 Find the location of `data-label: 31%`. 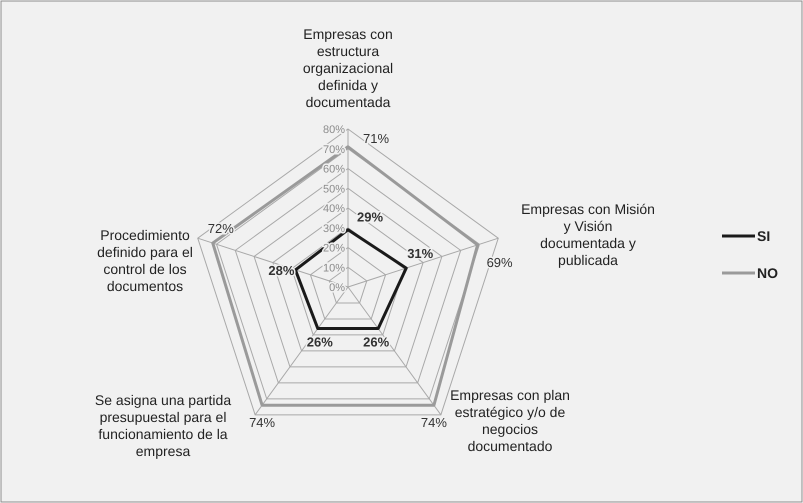

data-label: 31% is located at coordinates (420, 254).